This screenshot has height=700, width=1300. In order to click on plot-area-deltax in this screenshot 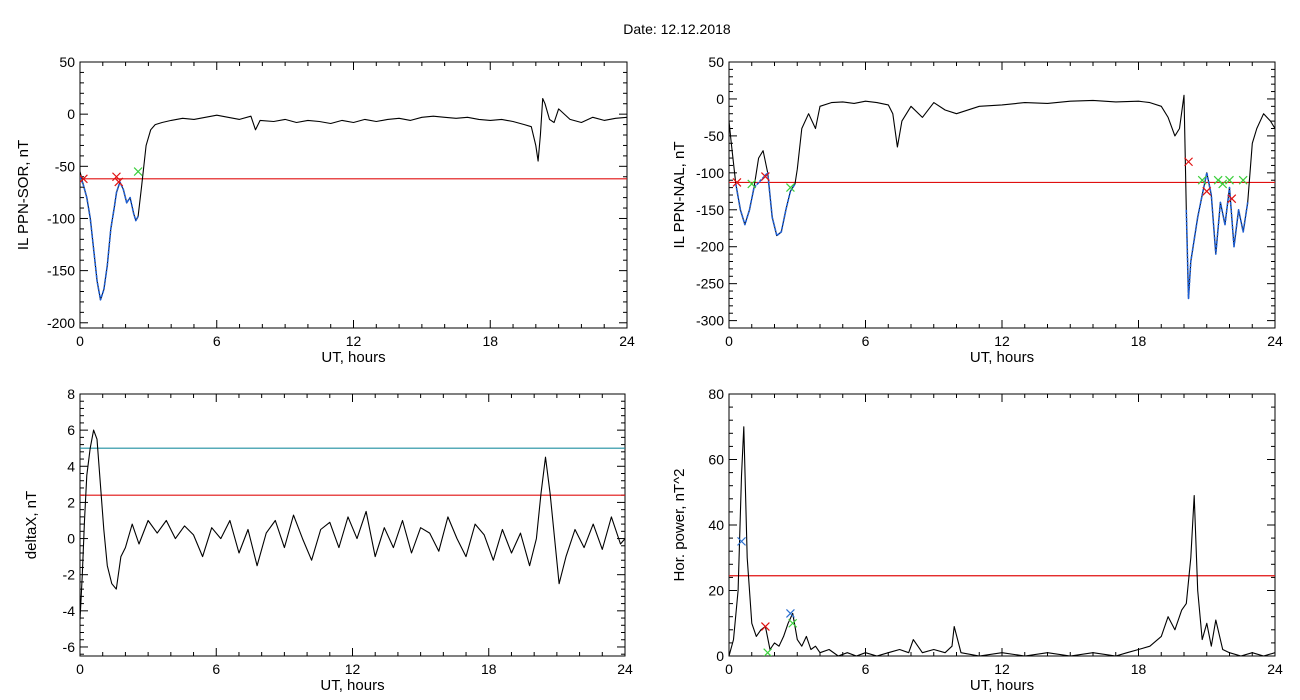, I will do `click(352, 524)`.